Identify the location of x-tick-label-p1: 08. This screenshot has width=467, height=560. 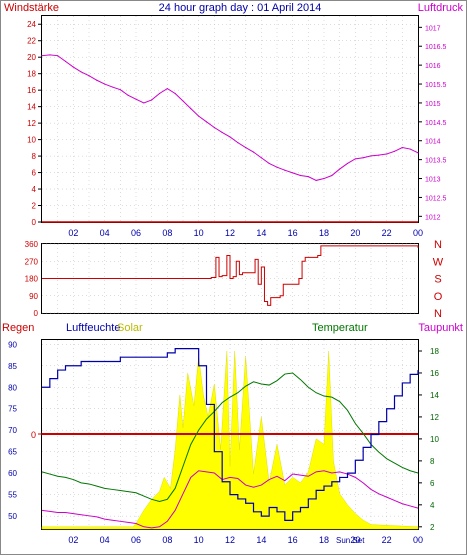
(167, 233).